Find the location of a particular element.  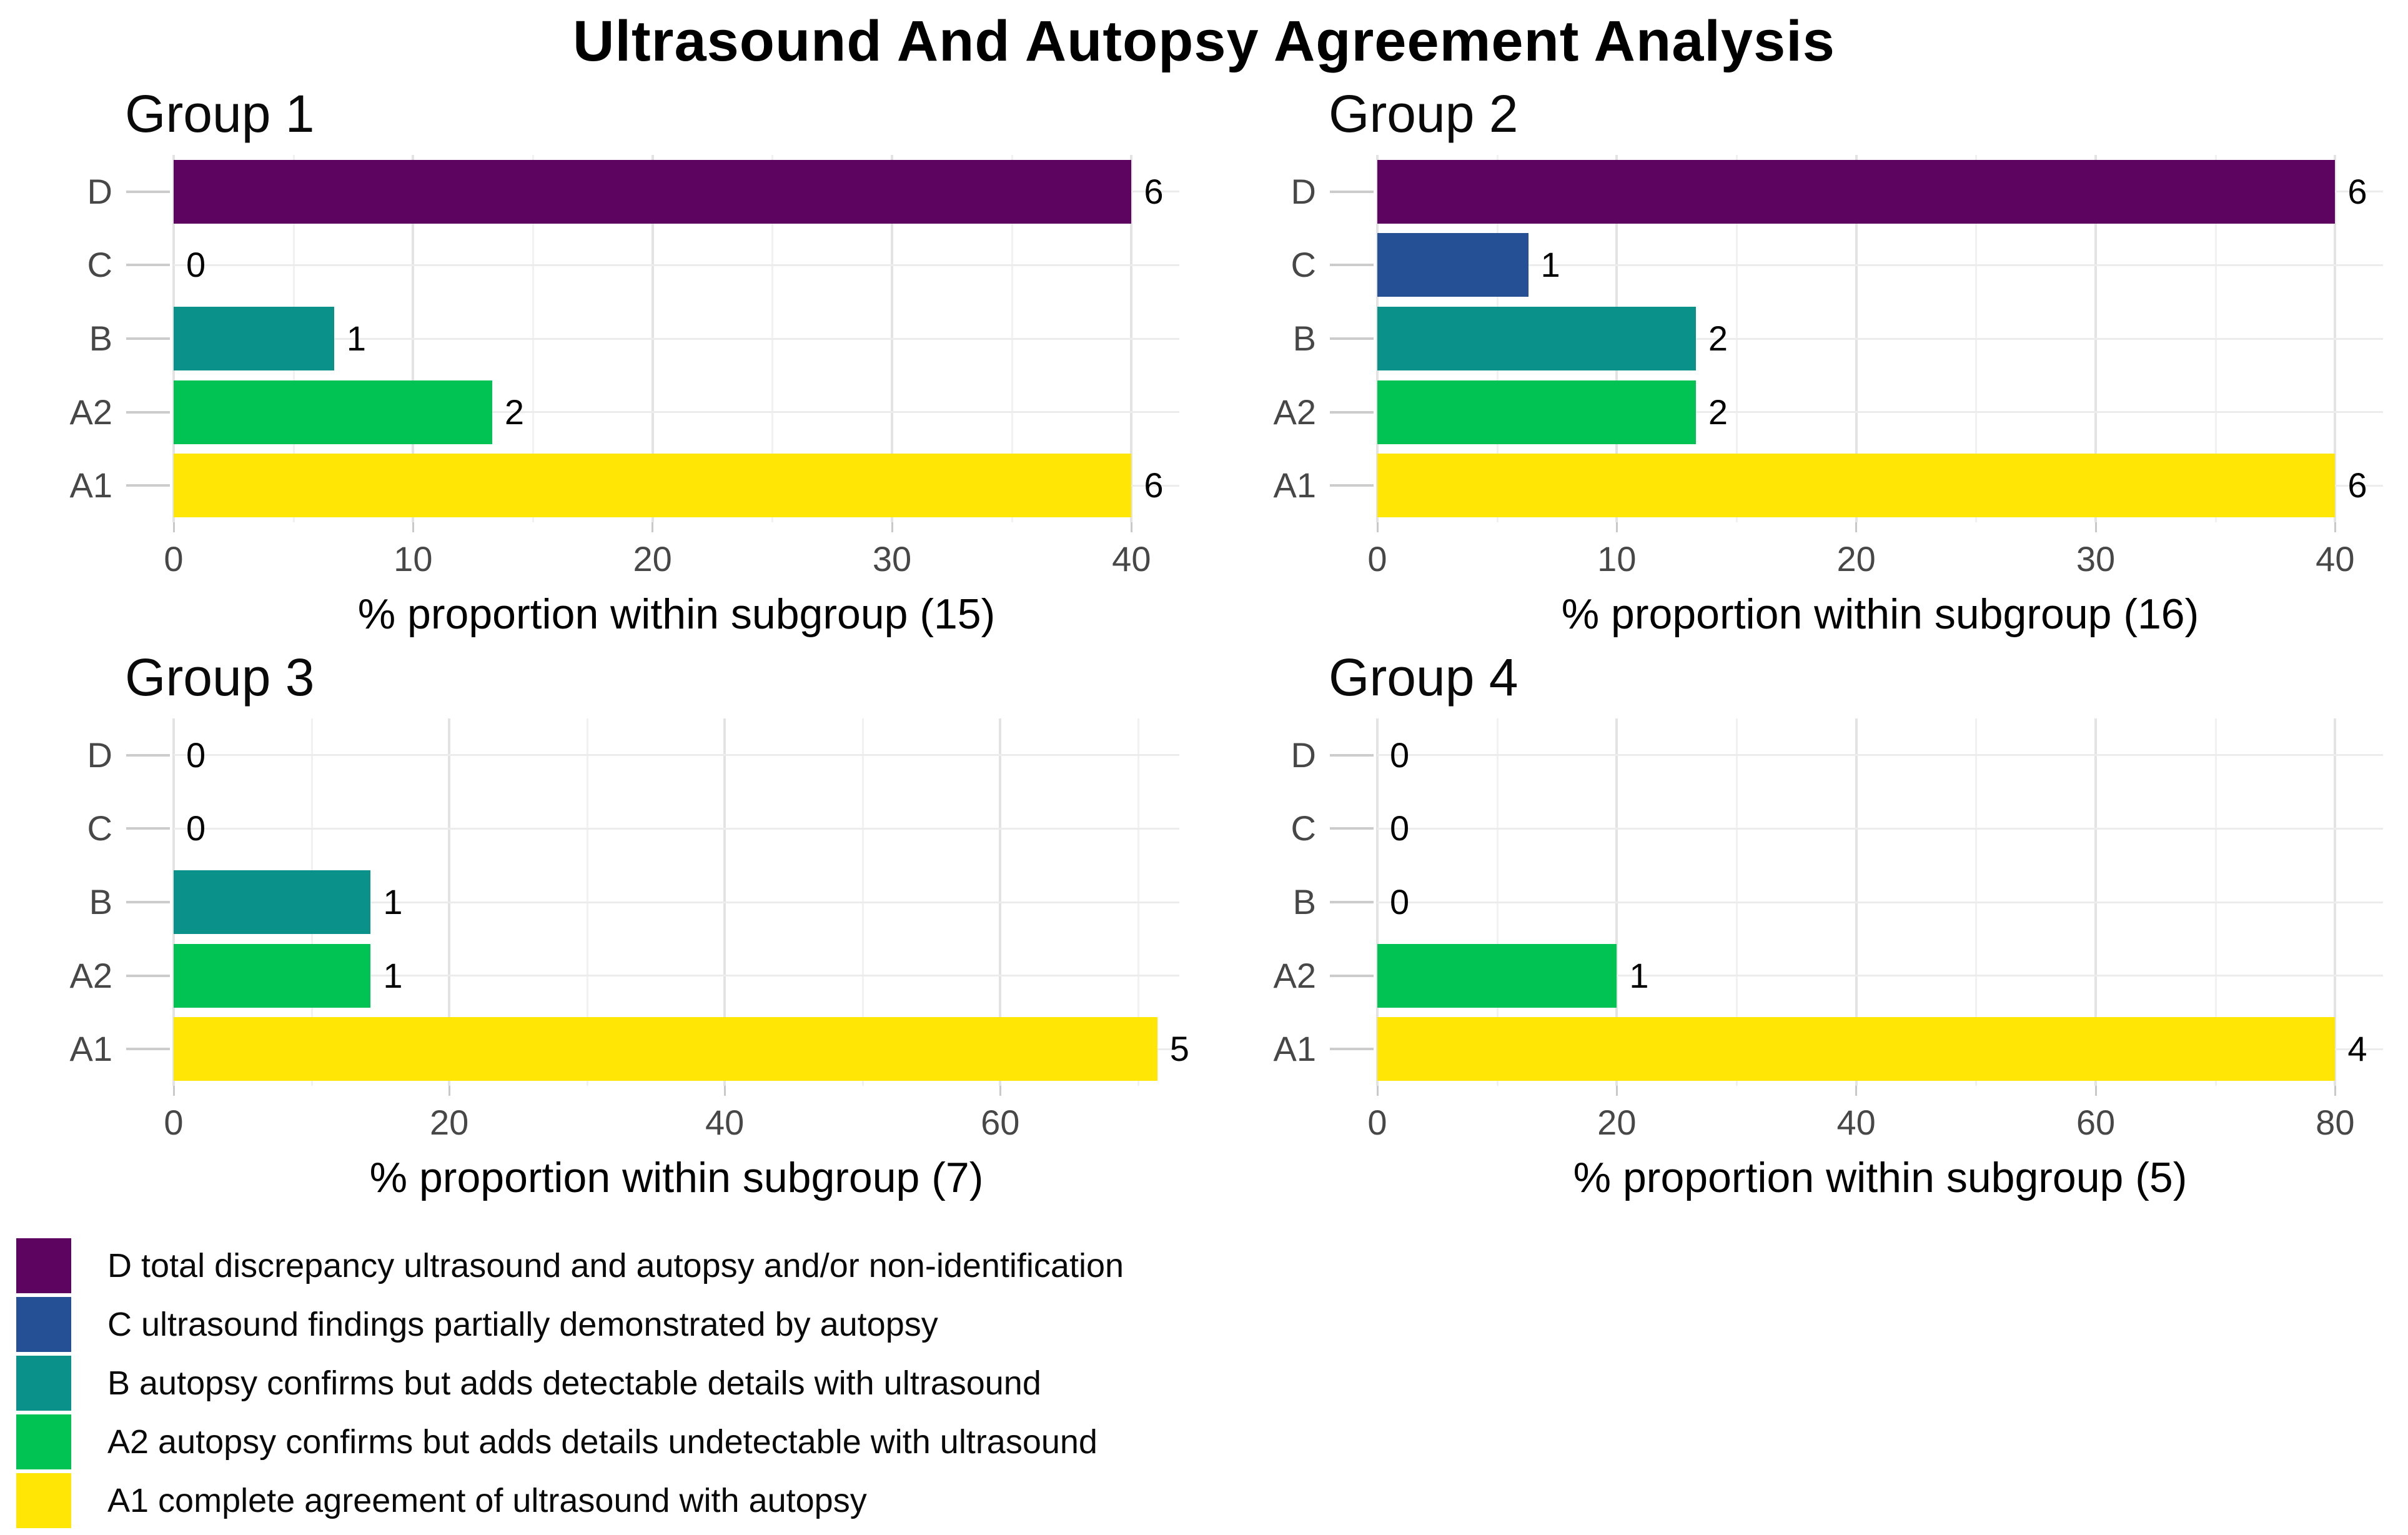

x-tick-label: 20 is located at coordinates (1856, 559).